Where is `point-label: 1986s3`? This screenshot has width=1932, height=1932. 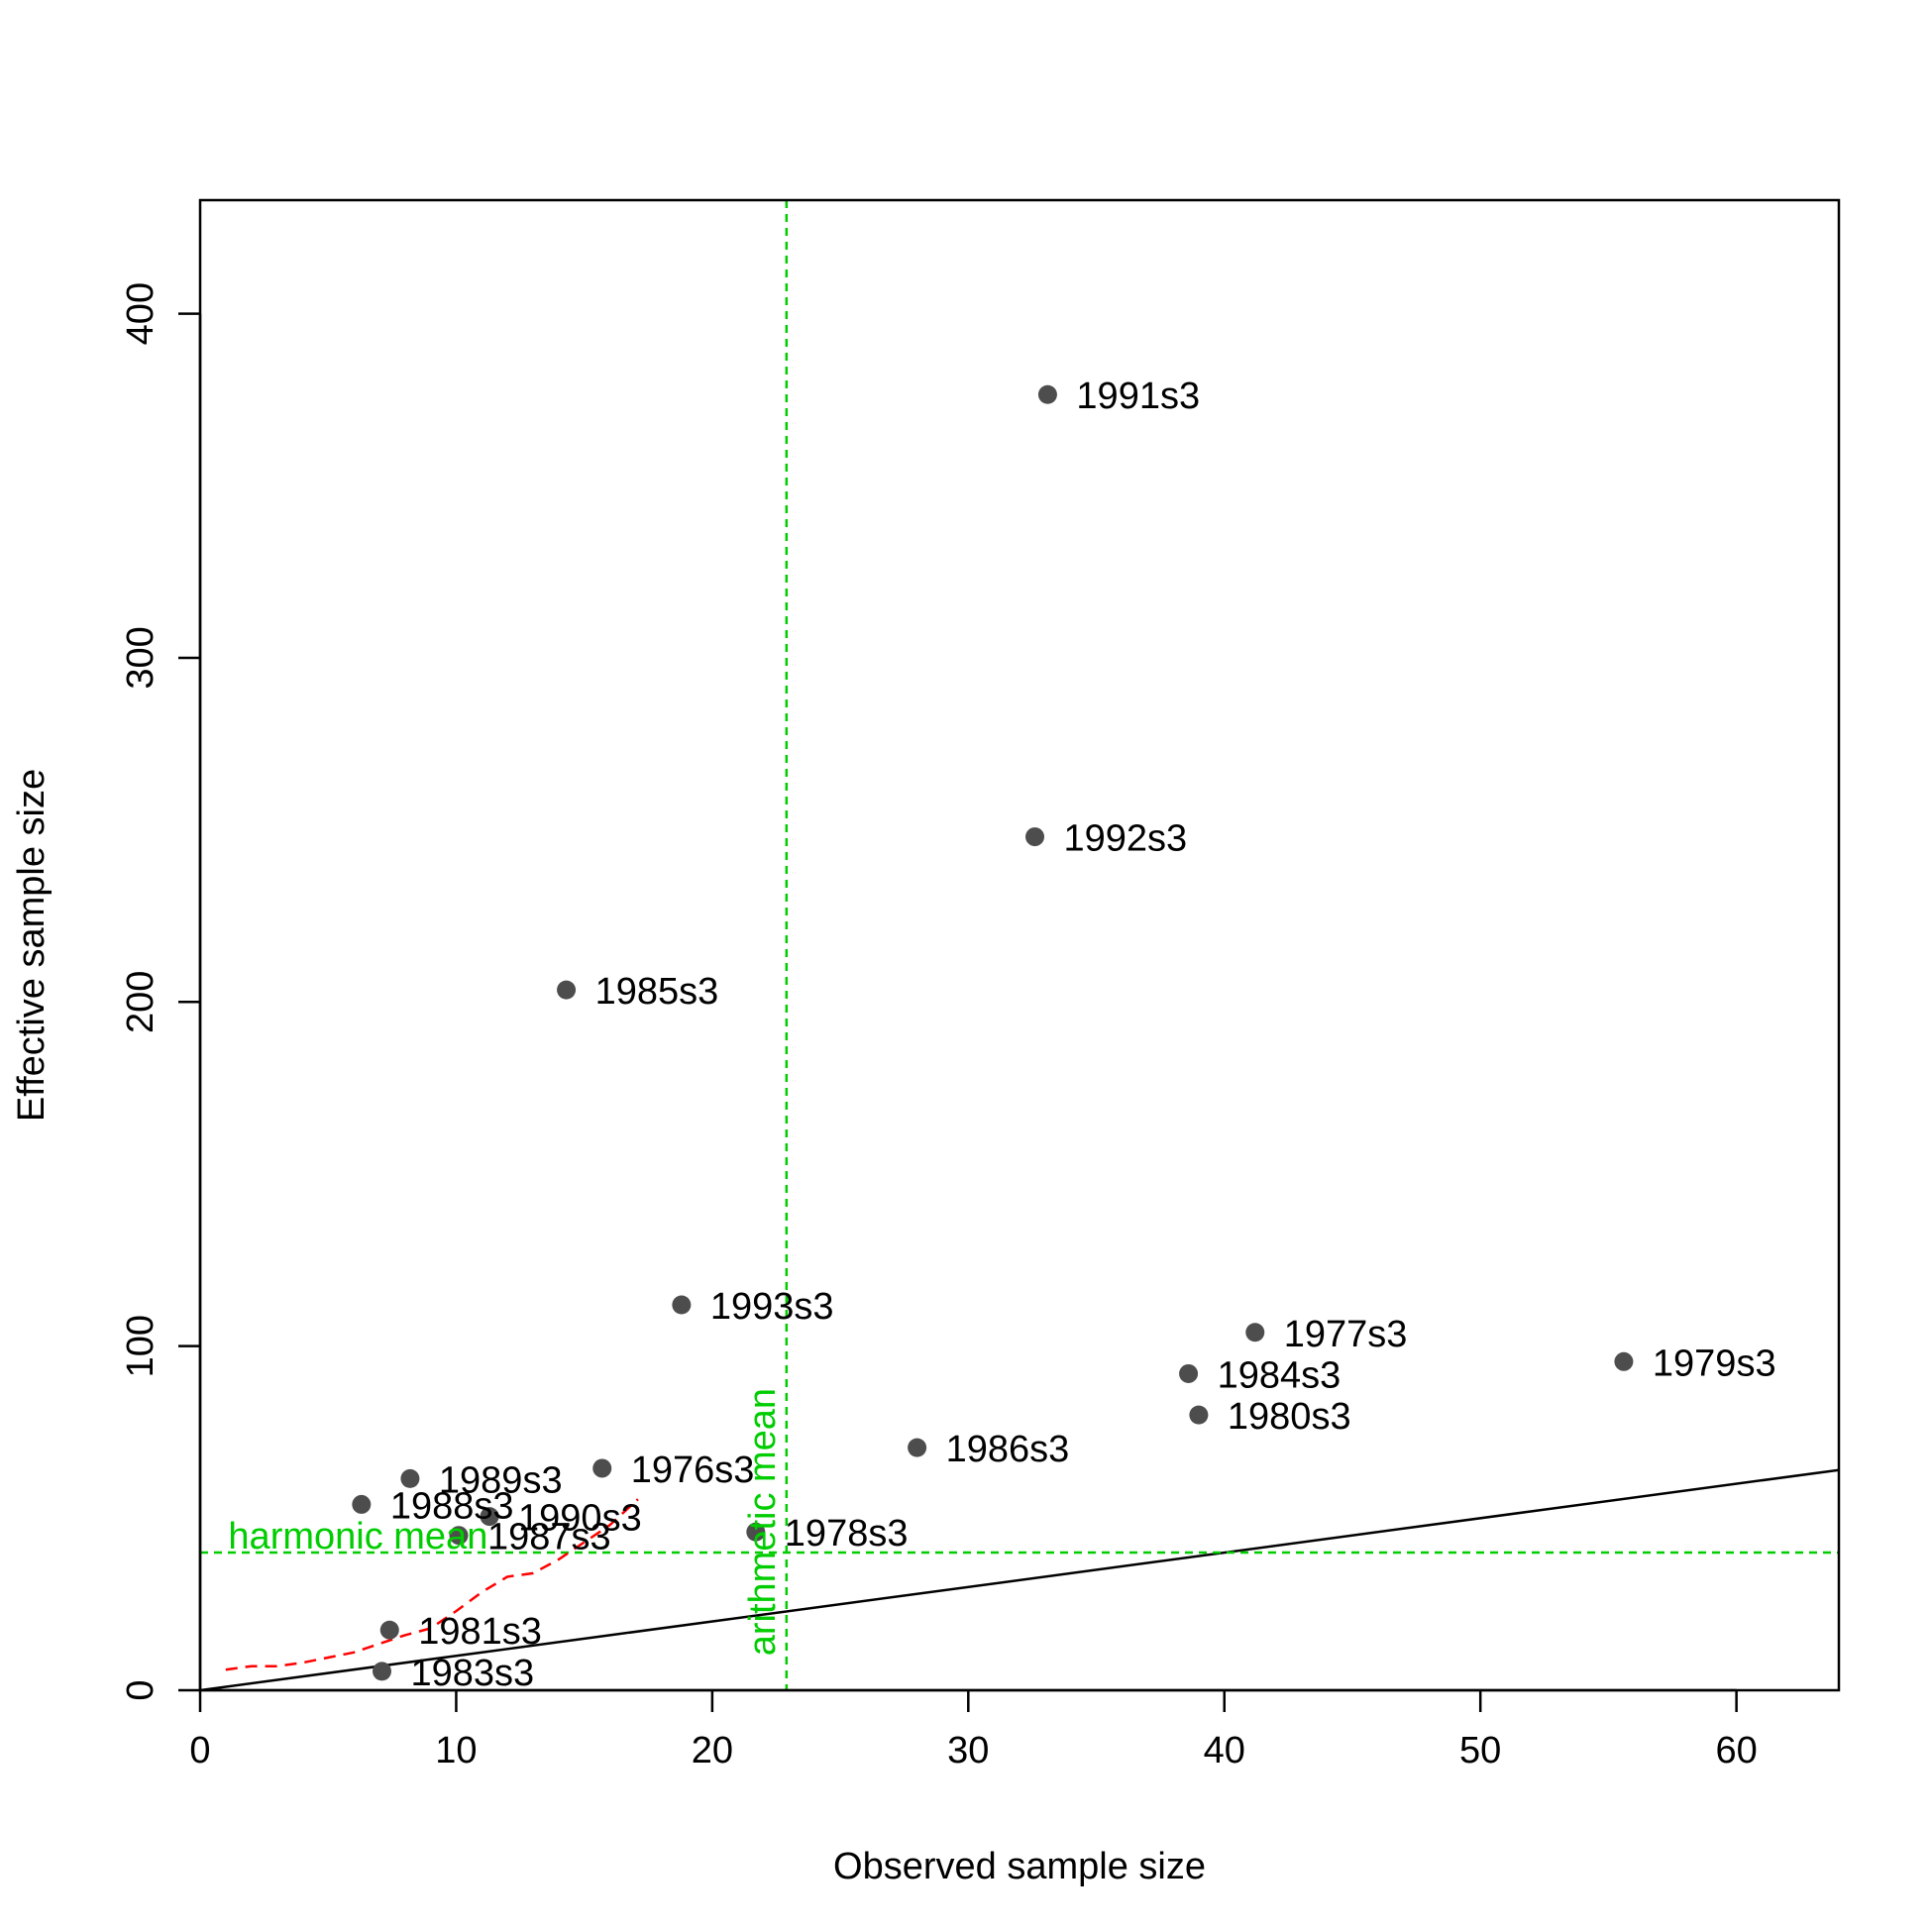
point-label: 1986s3 is located at coordinates (1008, 1449).